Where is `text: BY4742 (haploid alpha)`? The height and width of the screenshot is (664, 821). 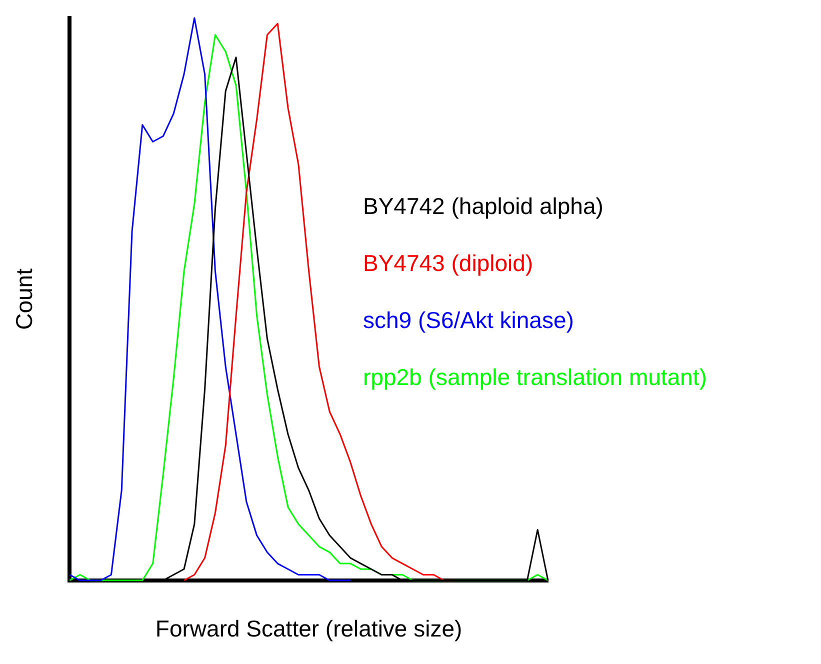
text: BY4742 (haploid alpha) is located at coordinates (483, 206).